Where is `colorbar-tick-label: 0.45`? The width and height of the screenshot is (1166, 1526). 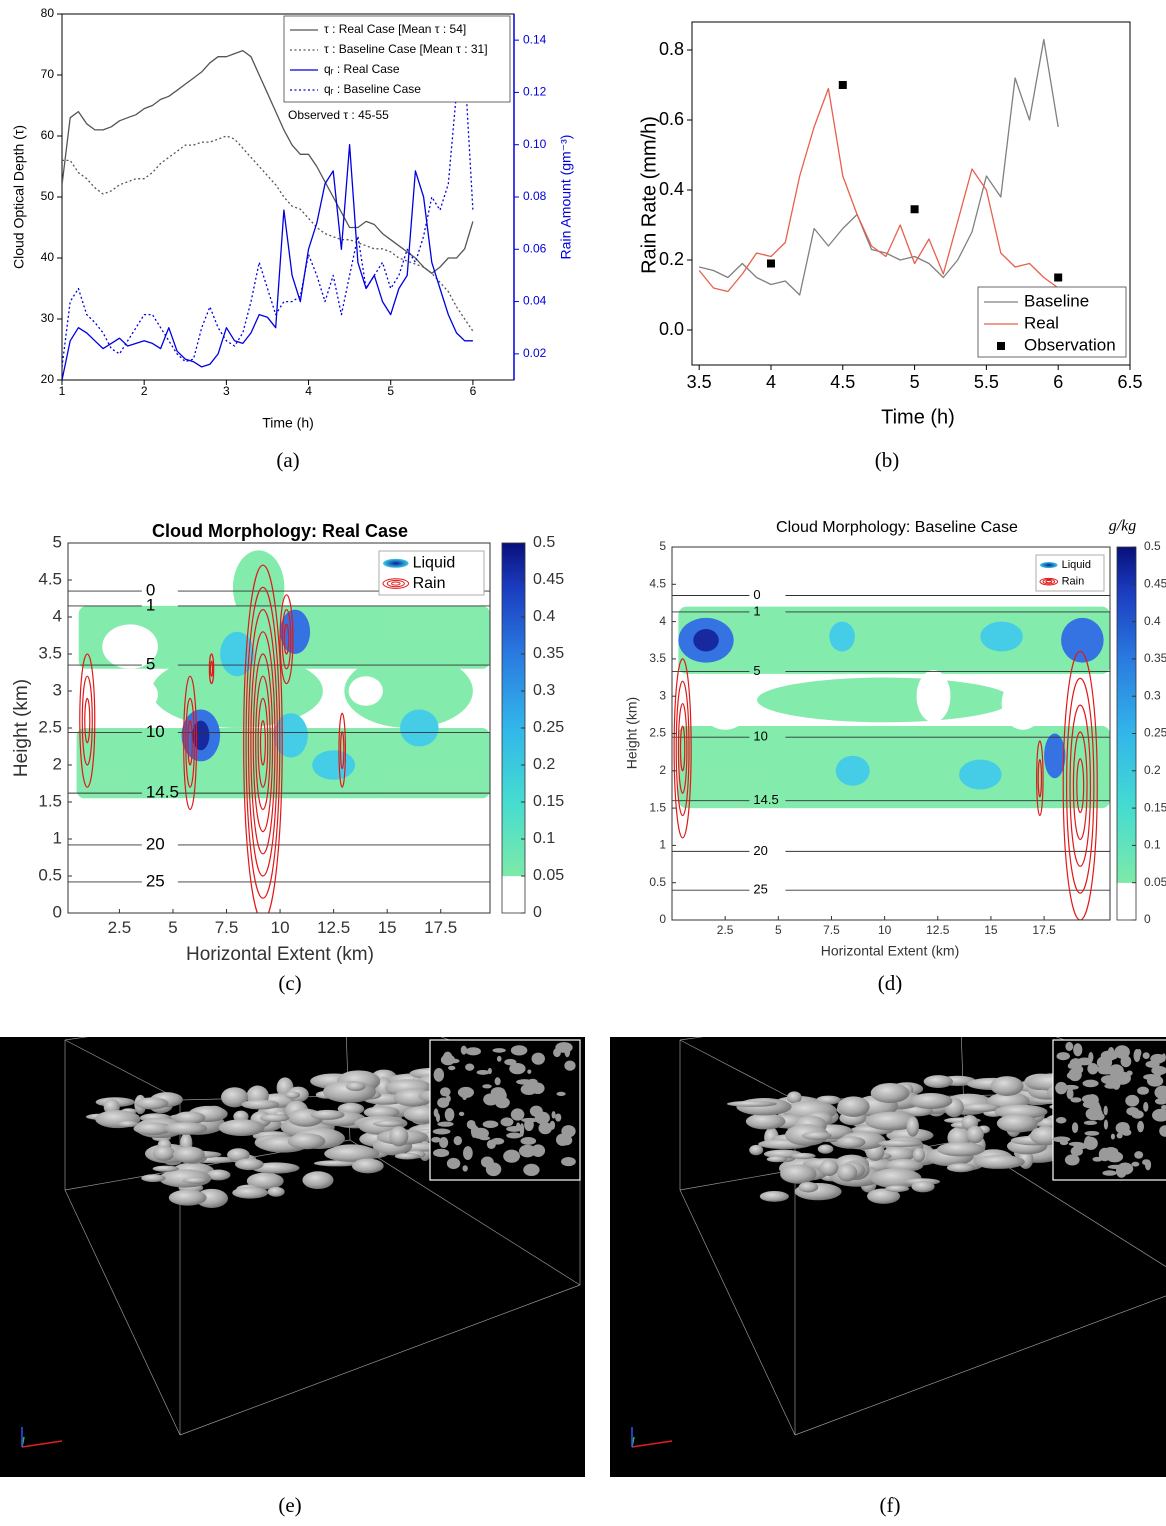
colorbar-tick-label: 0.45 is located at coordinates (548, 579).